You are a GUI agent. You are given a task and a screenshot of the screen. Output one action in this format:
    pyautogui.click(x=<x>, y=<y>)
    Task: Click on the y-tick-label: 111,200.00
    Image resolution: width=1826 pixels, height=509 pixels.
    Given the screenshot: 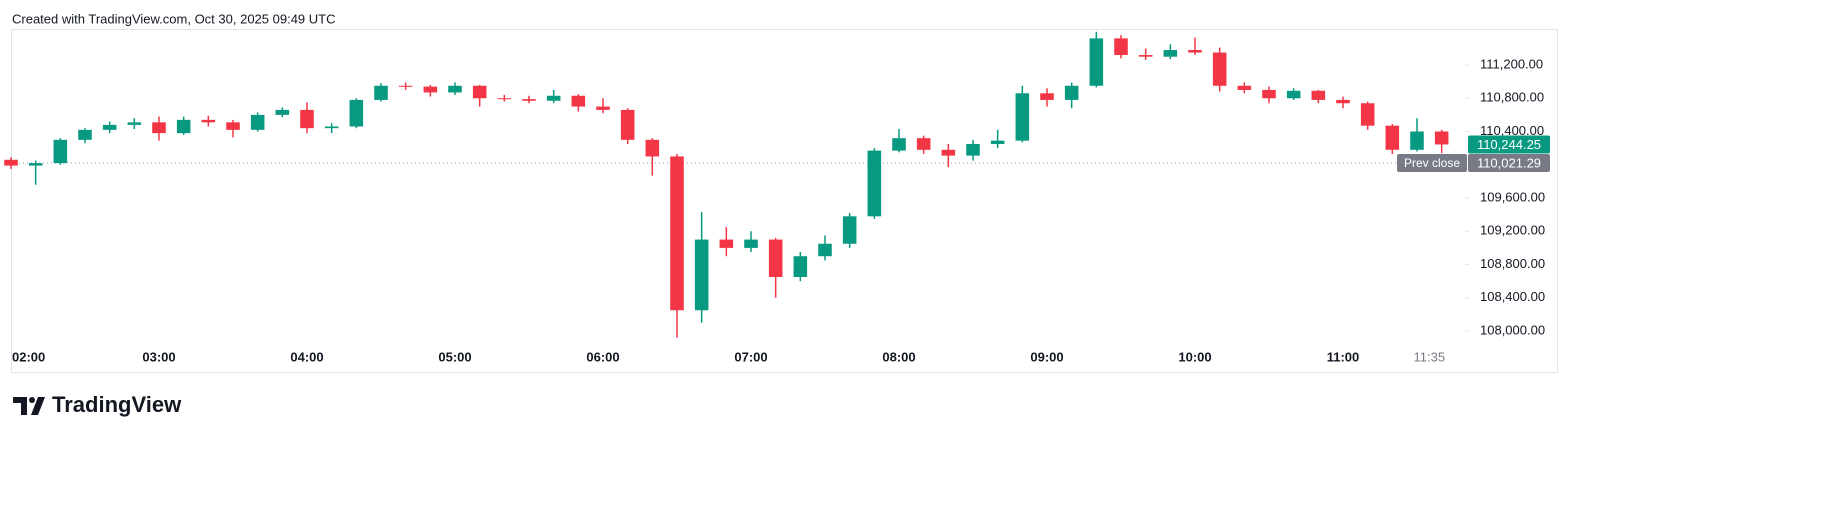 What is the action you would take?
    pyautogui.click(x=1511, y=63)
    